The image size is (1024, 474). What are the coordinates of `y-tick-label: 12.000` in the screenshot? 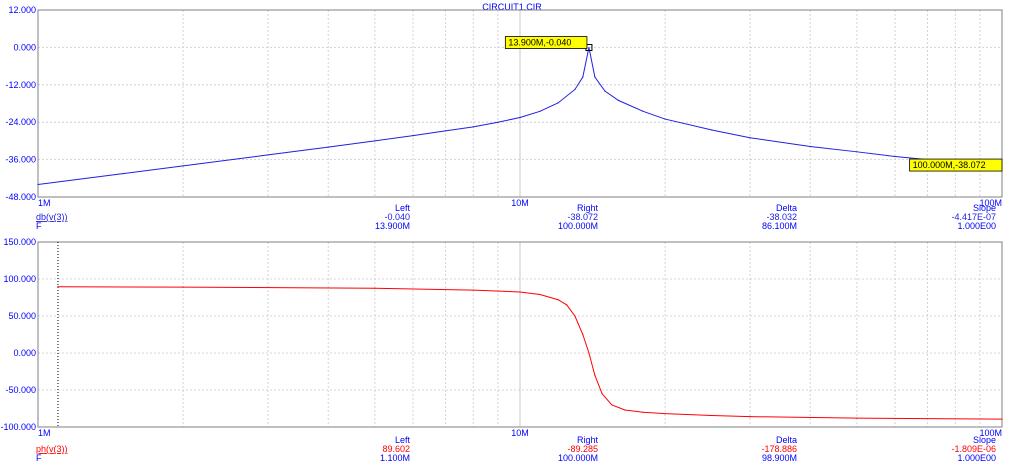 It's located at (22, 10).